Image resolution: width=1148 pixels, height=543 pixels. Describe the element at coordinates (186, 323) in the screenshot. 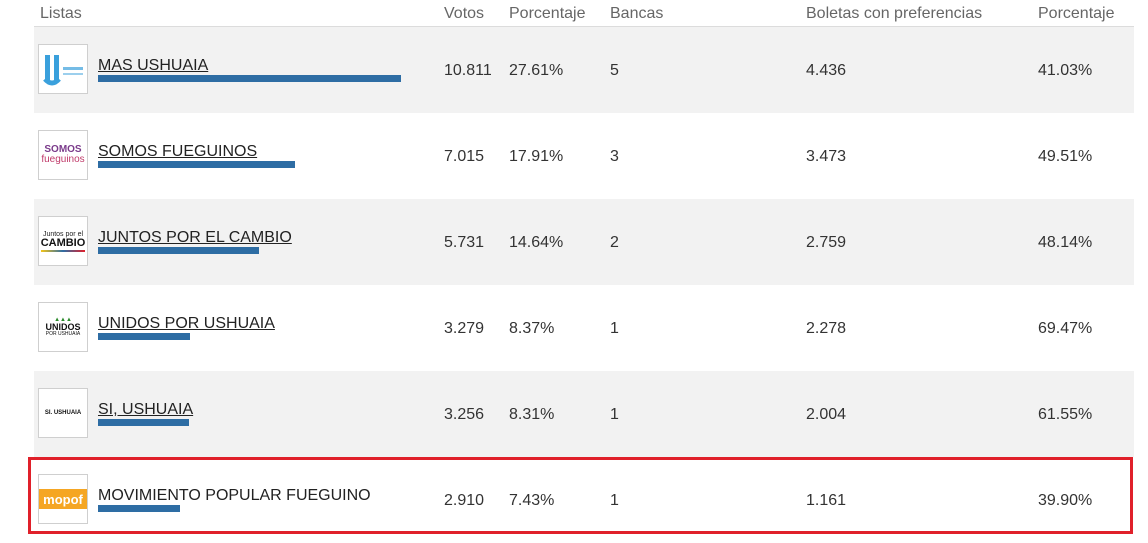

I see `list-name-link: UNIDOS POR USHUAIA` at that location.